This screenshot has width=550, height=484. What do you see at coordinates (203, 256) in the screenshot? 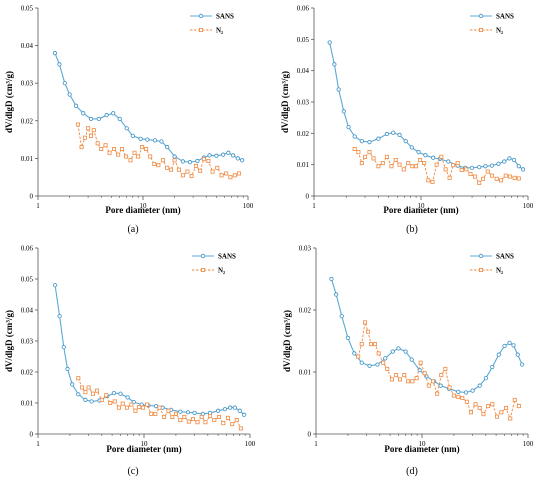
I see `legend-marker-sans` at bounding box center [203, 256].